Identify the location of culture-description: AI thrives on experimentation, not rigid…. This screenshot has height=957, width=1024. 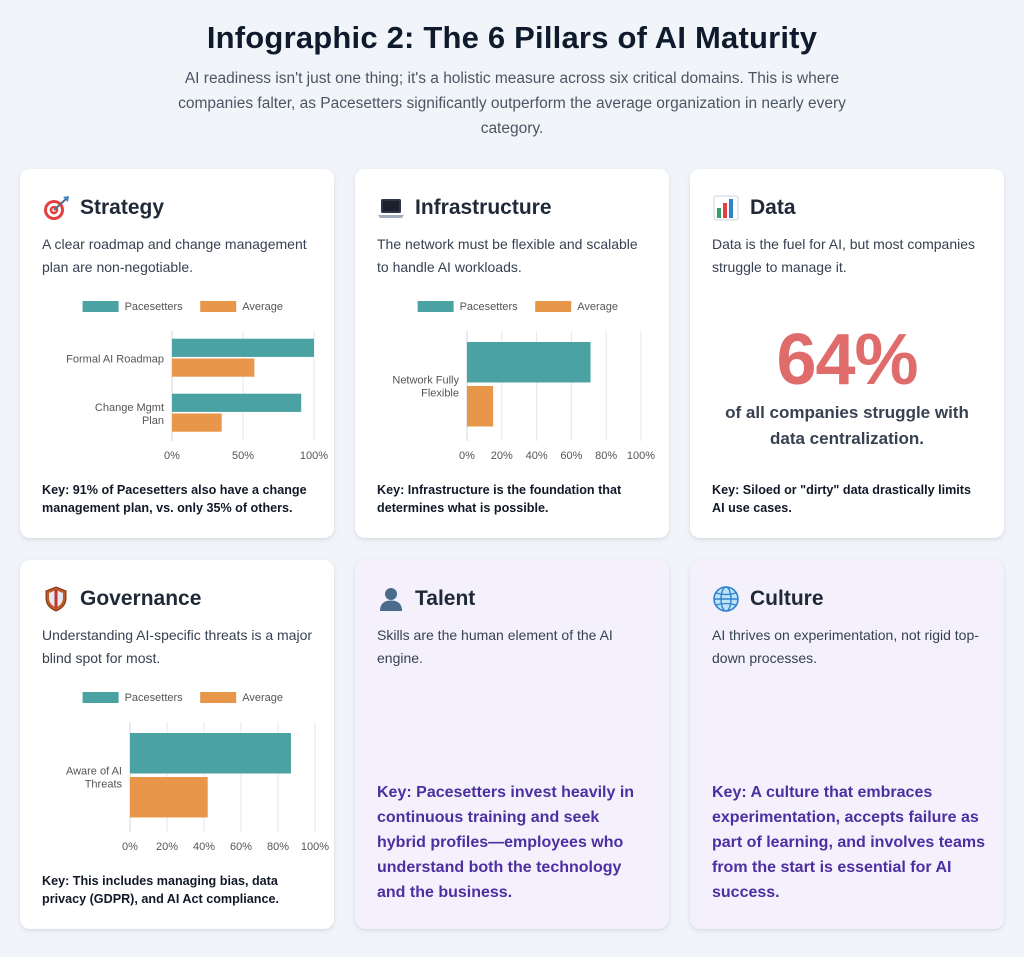
(845, 646).